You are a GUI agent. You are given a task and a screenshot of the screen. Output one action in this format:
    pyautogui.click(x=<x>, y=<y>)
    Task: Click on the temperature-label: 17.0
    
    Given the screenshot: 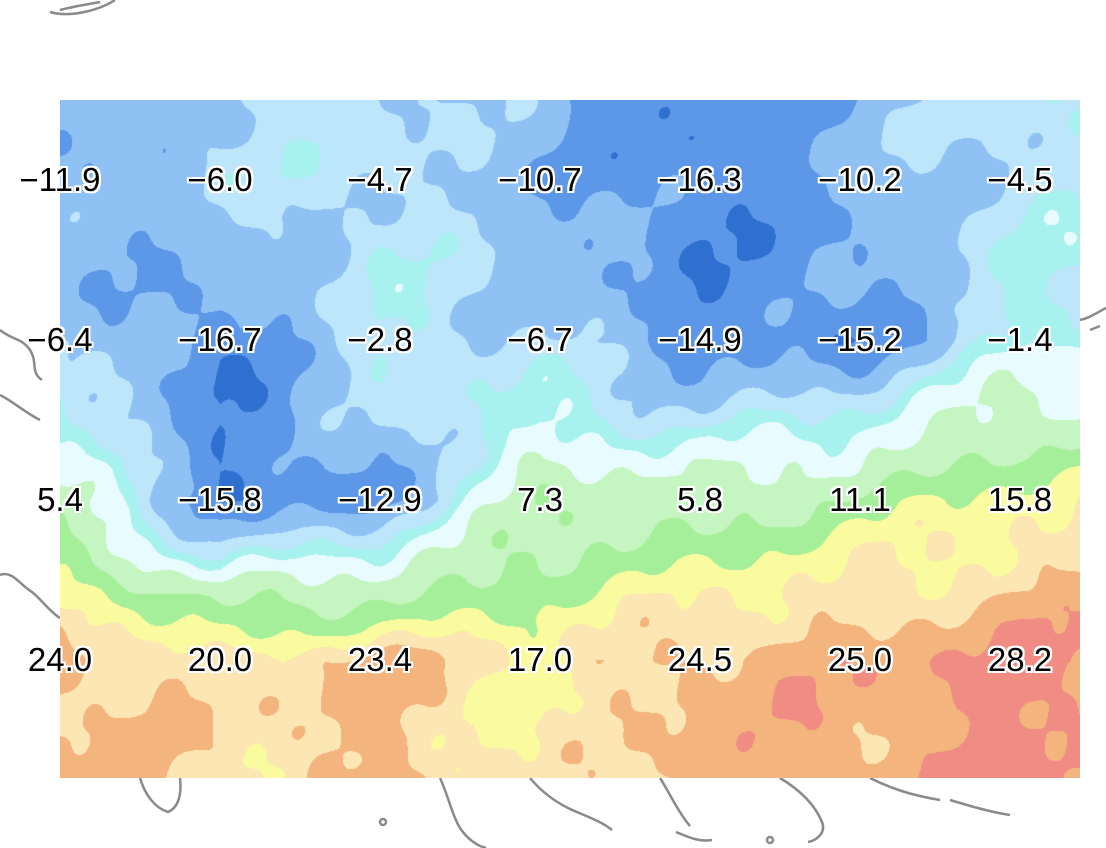 What is the action you would take?
    pyautogui.click(x=540, y=659)
    